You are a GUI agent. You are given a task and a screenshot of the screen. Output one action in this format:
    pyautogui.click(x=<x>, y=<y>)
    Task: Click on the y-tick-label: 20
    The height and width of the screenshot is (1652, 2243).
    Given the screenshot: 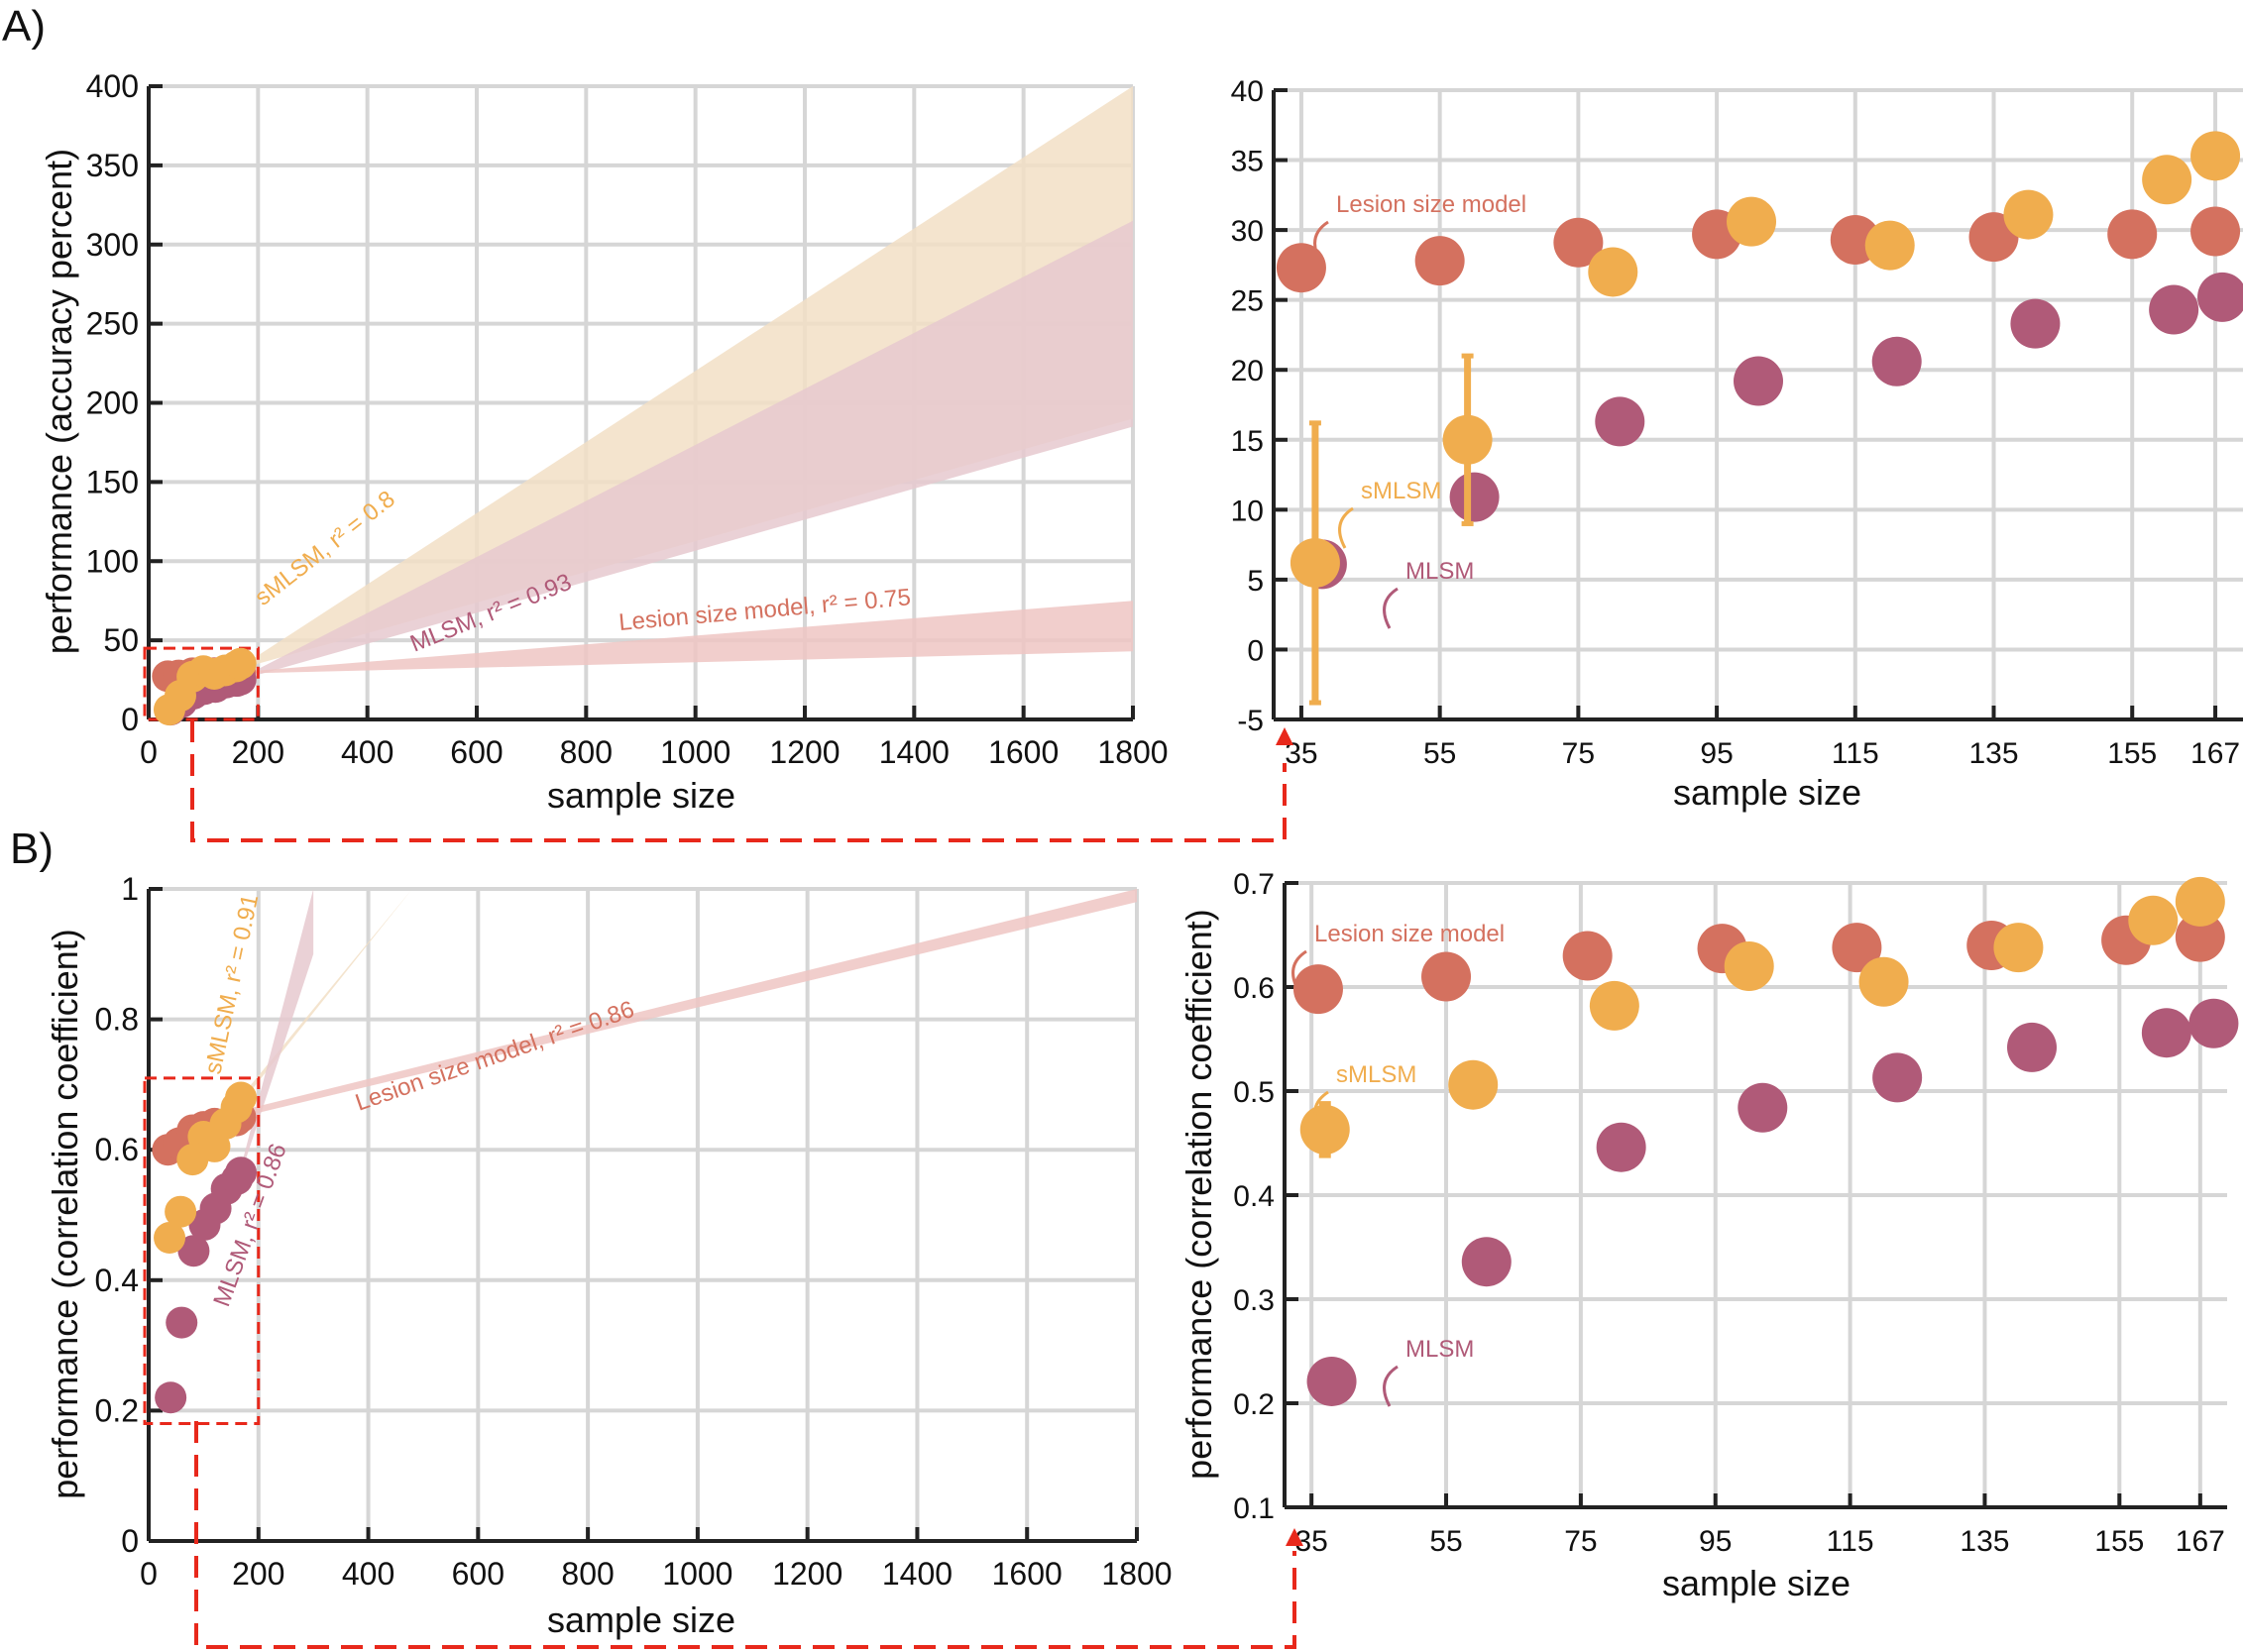 What is the action you would take?
    pyautogui.click(x=1247, y=371)
    